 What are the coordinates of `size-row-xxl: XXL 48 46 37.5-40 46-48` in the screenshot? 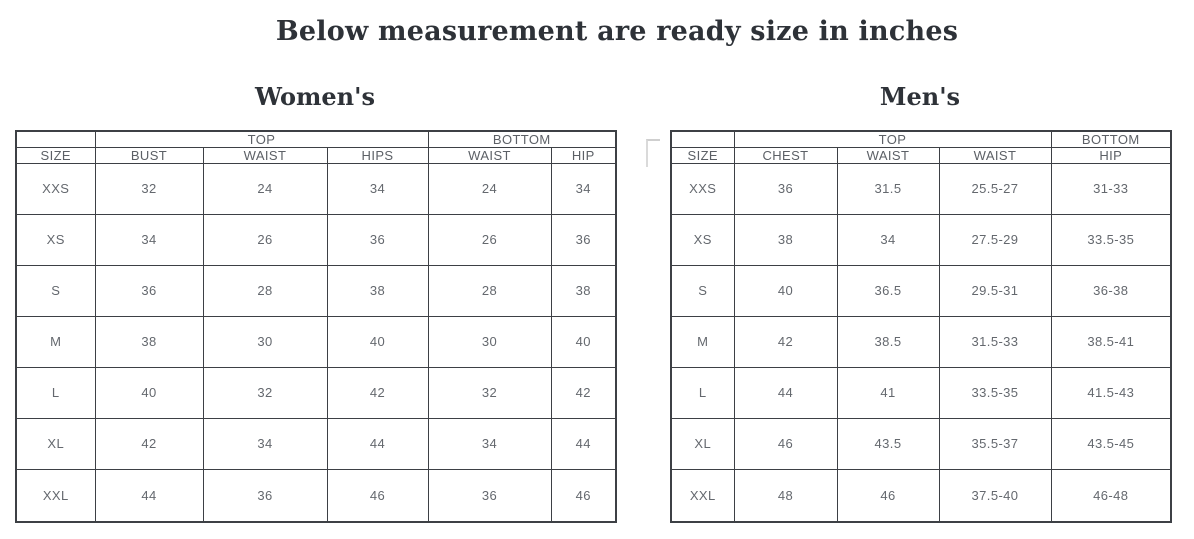 It's located at (921, 495).